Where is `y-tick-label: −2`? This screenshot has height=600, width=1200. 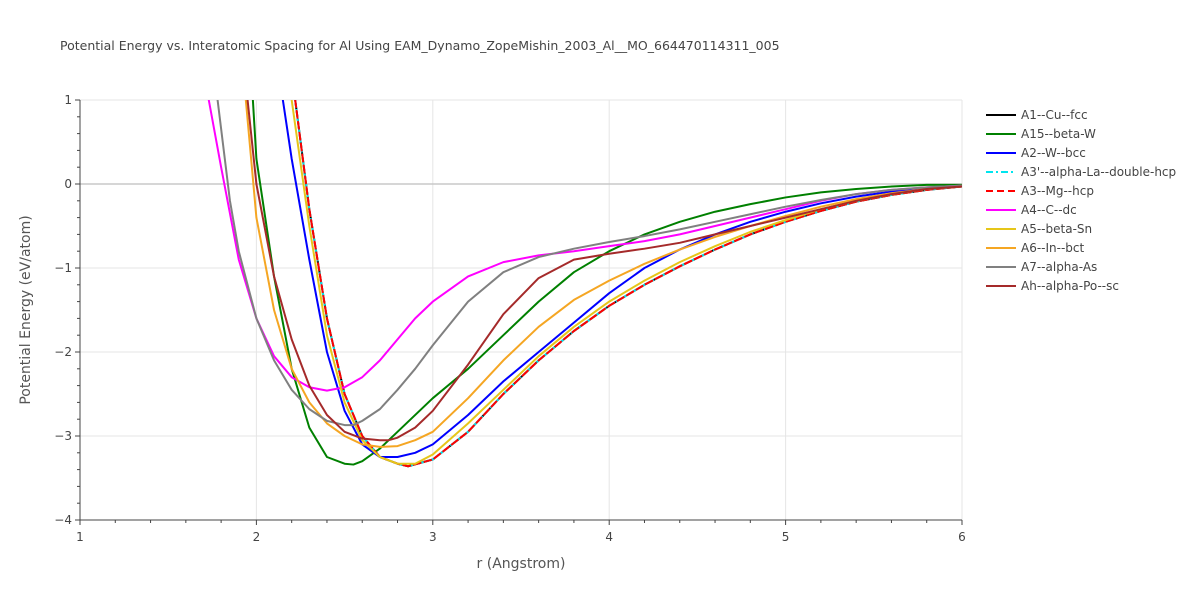
y-tick-label: −2 is located at coordinates (63, 352).